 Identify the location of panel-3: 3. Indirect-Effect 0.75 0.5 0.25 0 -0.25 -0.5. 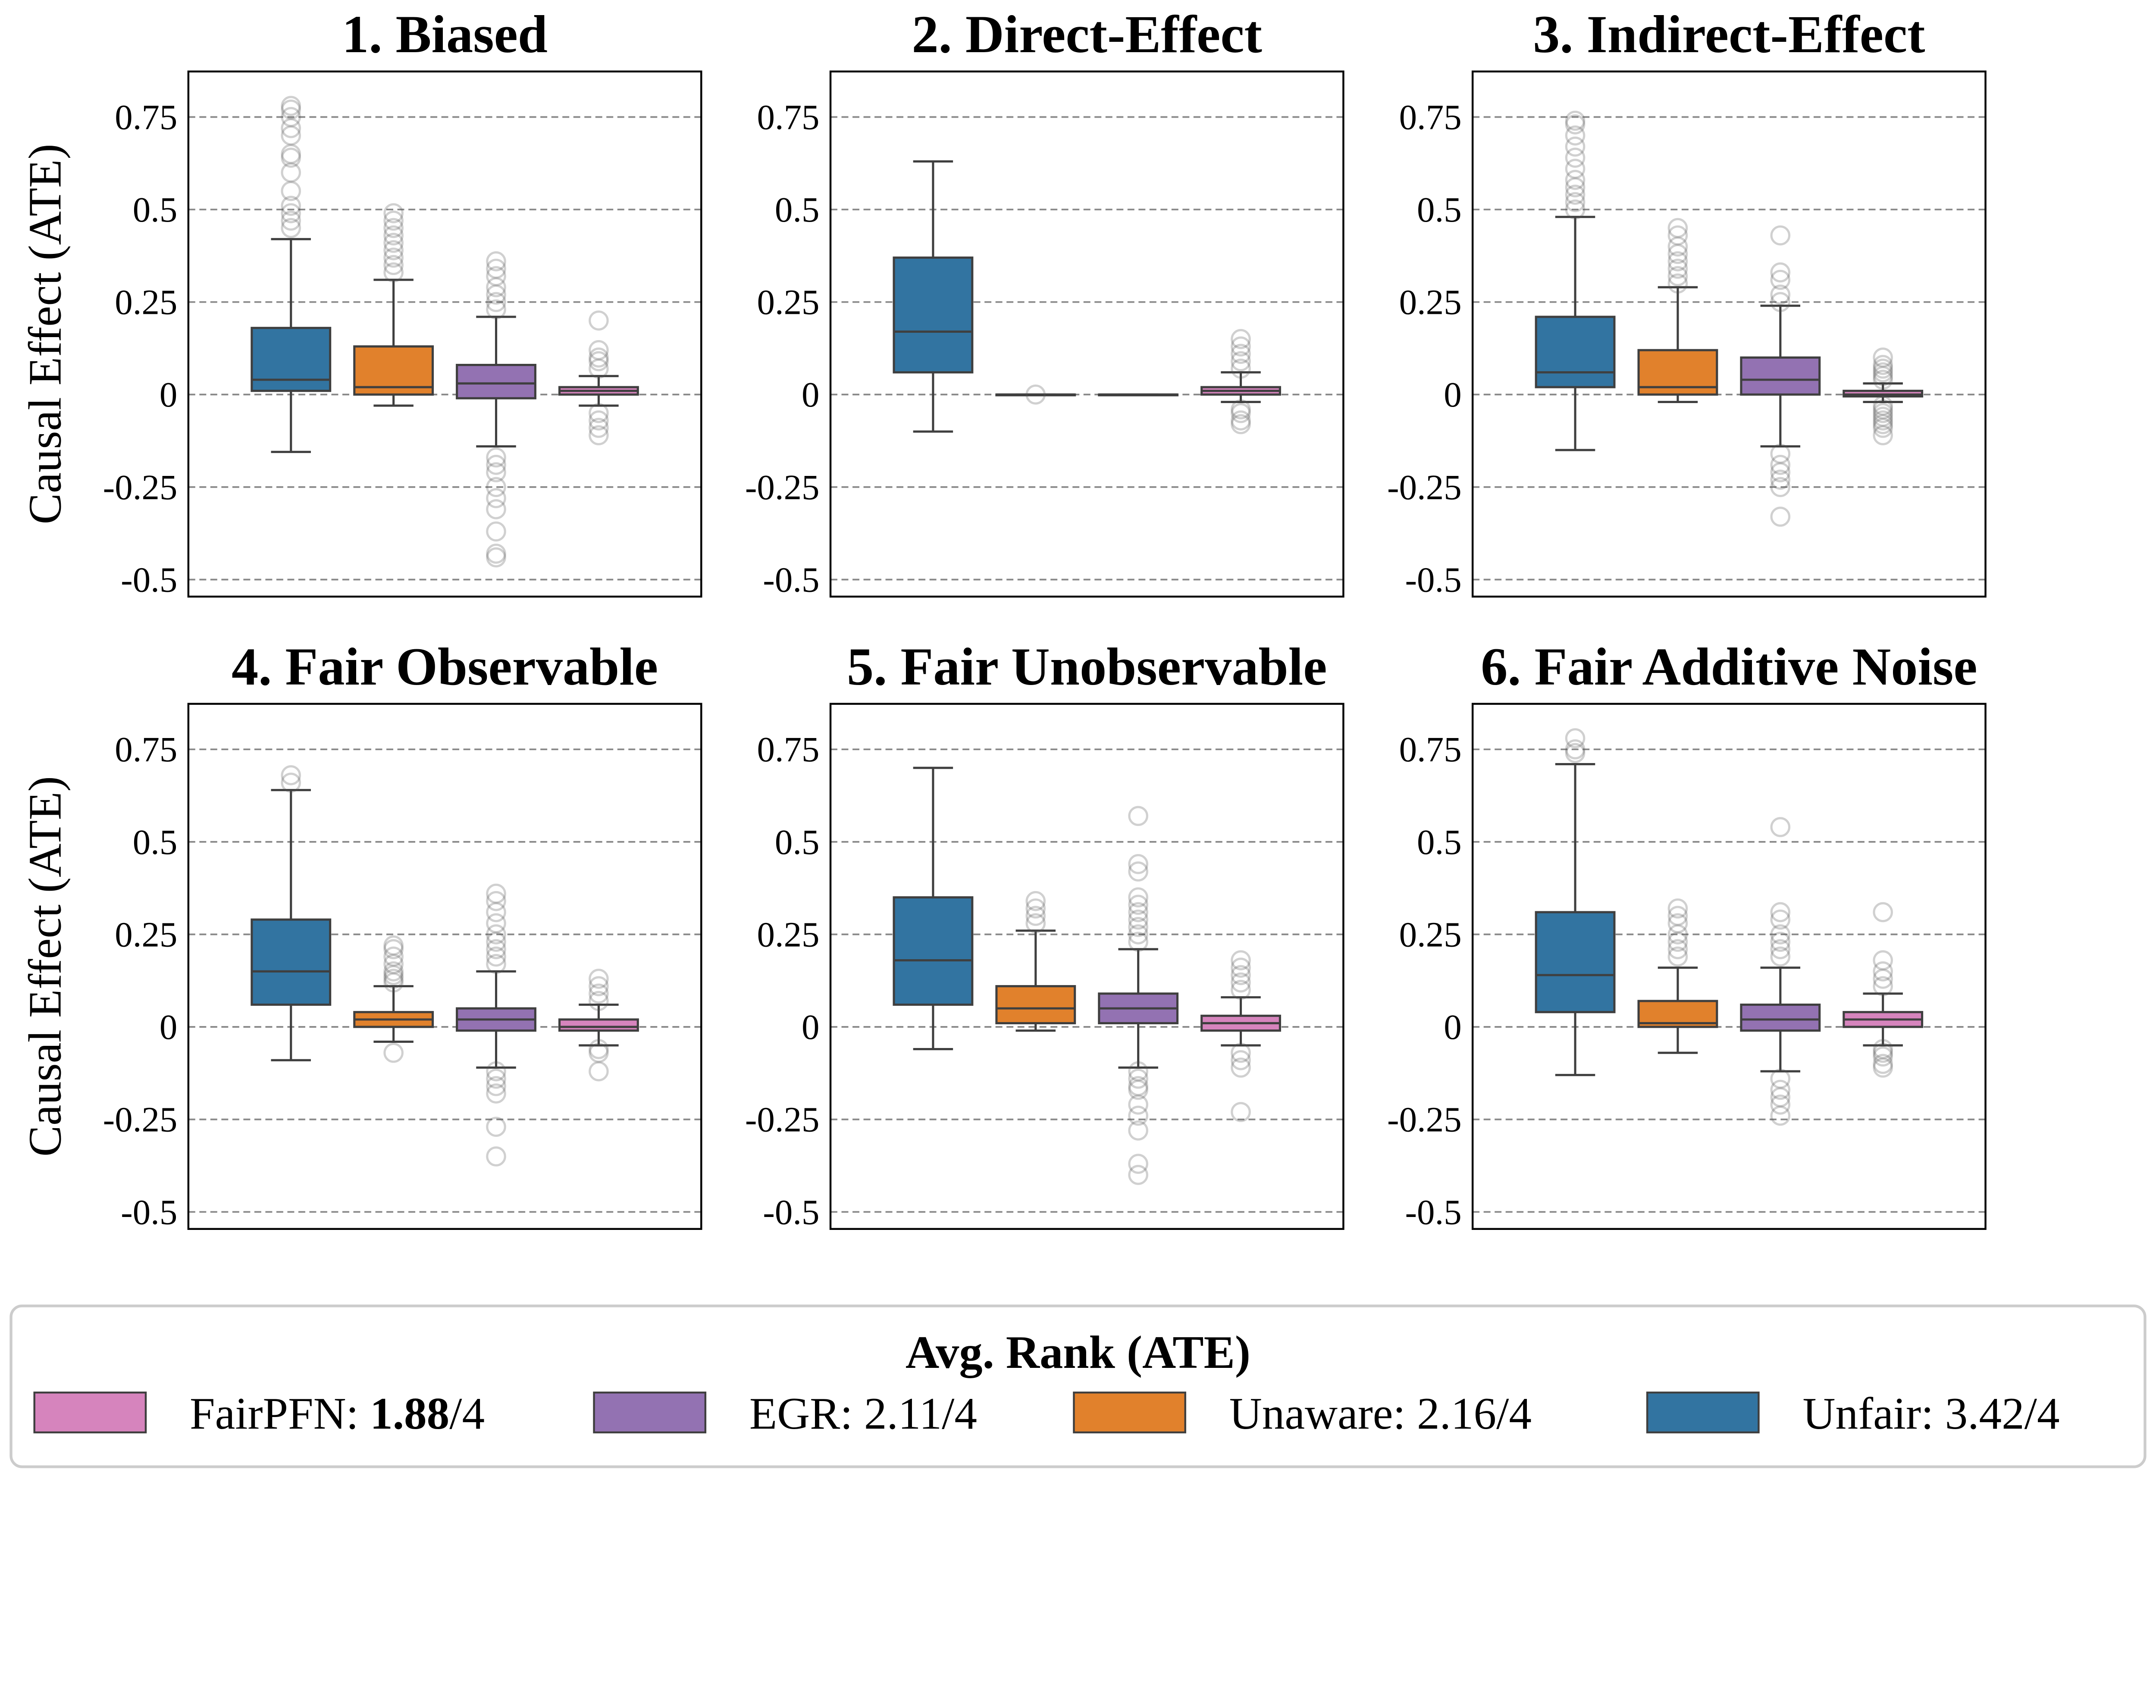
(1687, 301).